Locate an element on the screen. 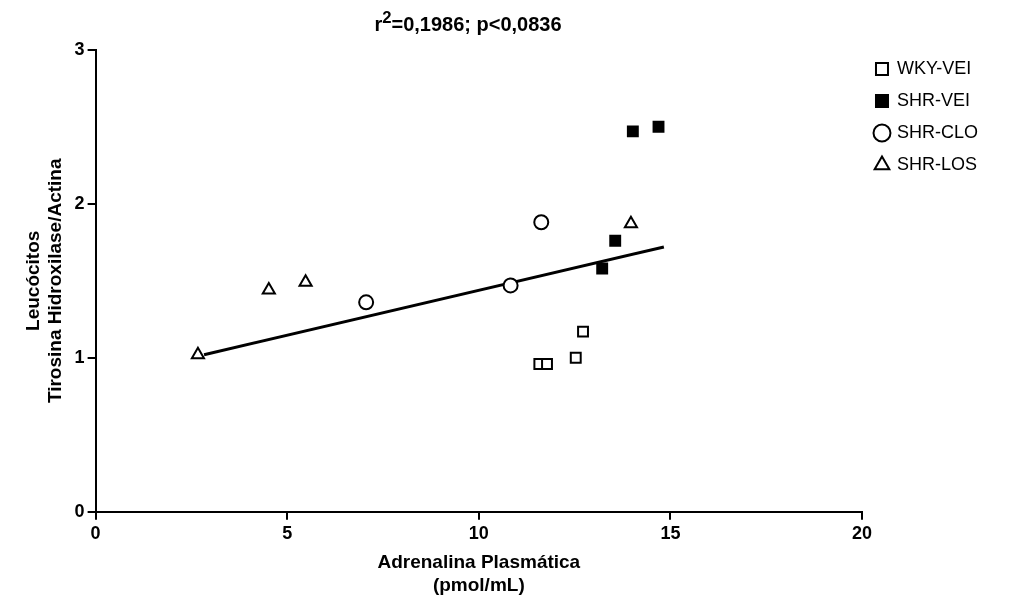  y-tick-label: 0 is located at coordinates (79, 510).